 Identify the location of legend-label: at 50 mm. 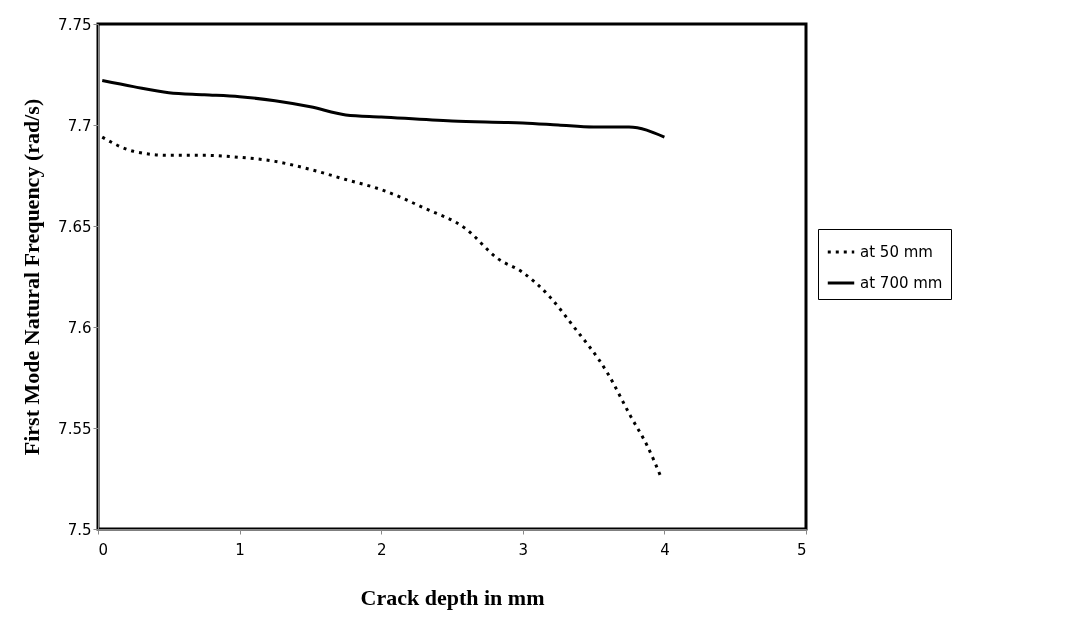
(896, 252).